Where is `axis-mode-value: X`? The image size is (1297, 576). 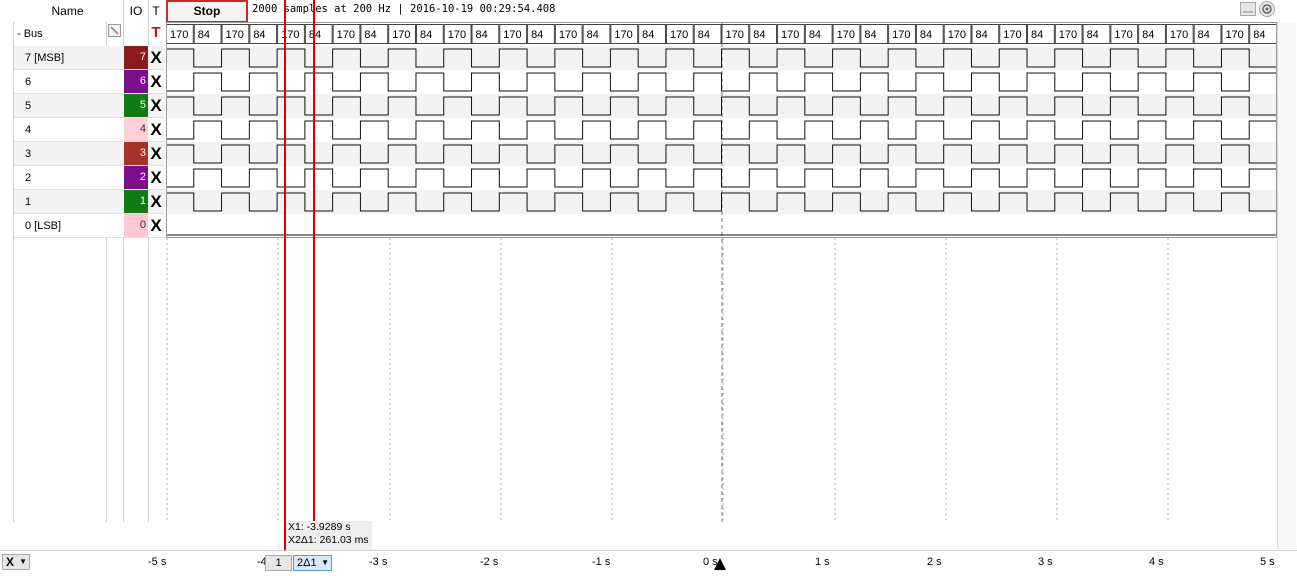
axis-mode-value: X is located at coordinates (10, 562).